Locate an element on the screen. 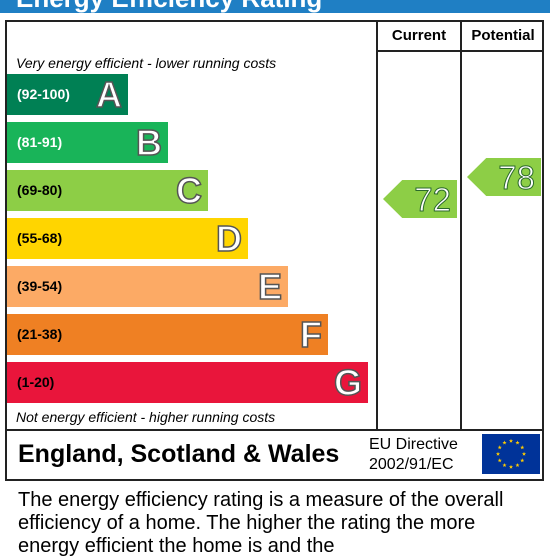  current-column-divider is located at coordinates (377, 225).